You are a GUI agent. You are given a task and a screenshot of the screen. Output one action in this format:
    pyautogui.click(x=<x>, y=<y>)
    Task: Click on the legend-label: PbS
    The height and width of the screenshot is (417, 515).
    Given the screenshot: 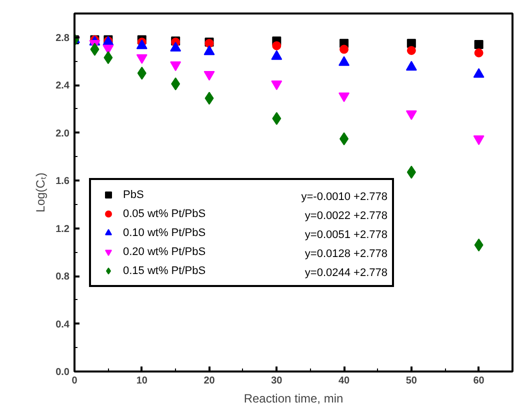 What is the action you would take?
    pyautogui.click(x=133, y=194)
    